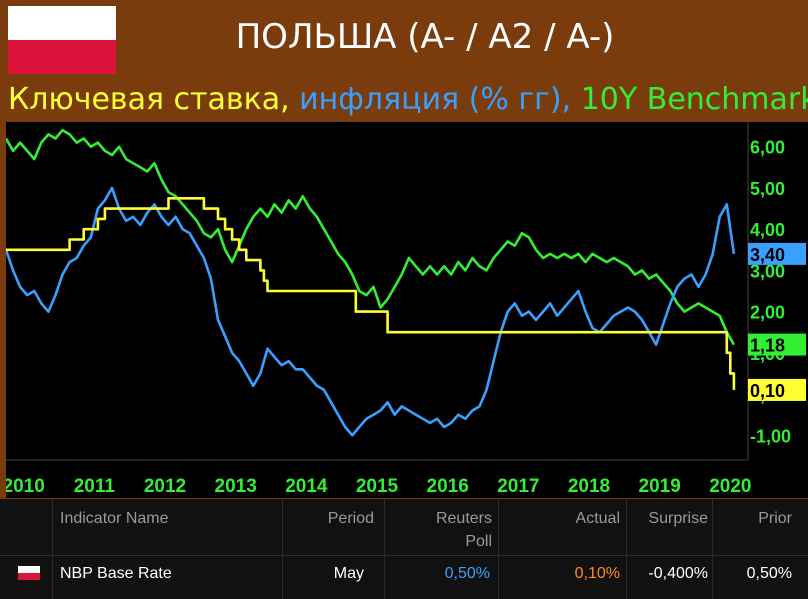 Image resolution: width=808 pixels, height=599 pixels. I want to click on x-tick-label: 2015, so click(377, 486).